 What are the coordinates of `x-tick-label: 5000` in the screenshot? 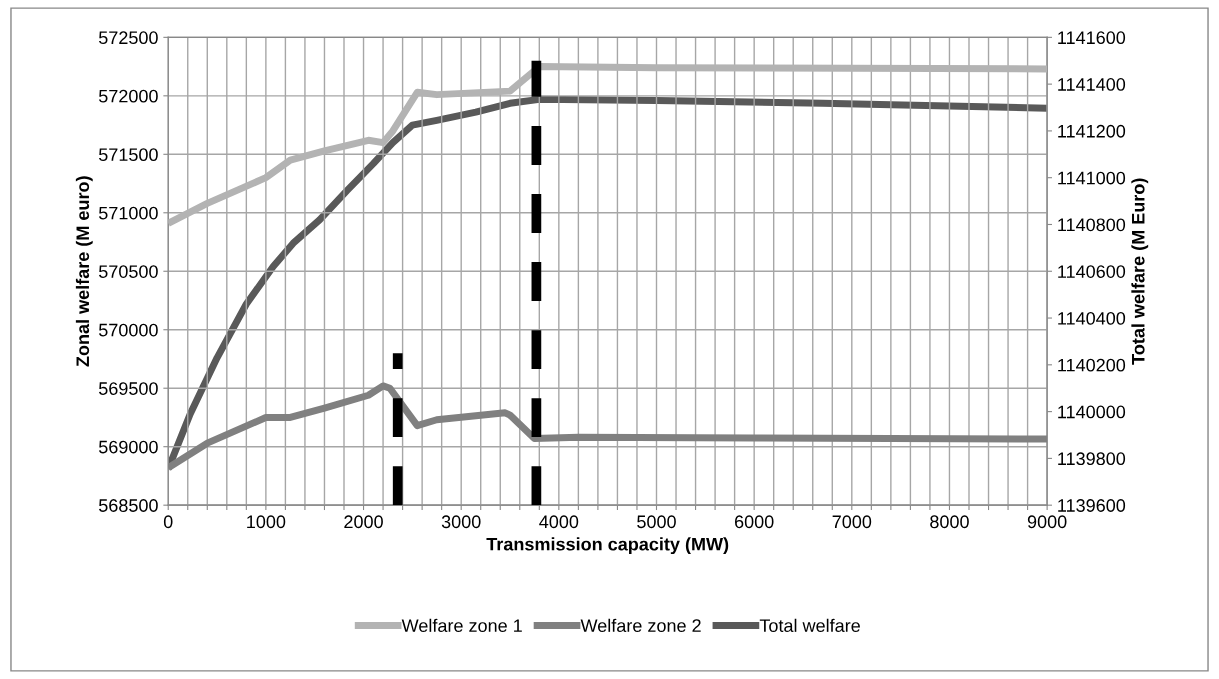 It's located at (656, 522).